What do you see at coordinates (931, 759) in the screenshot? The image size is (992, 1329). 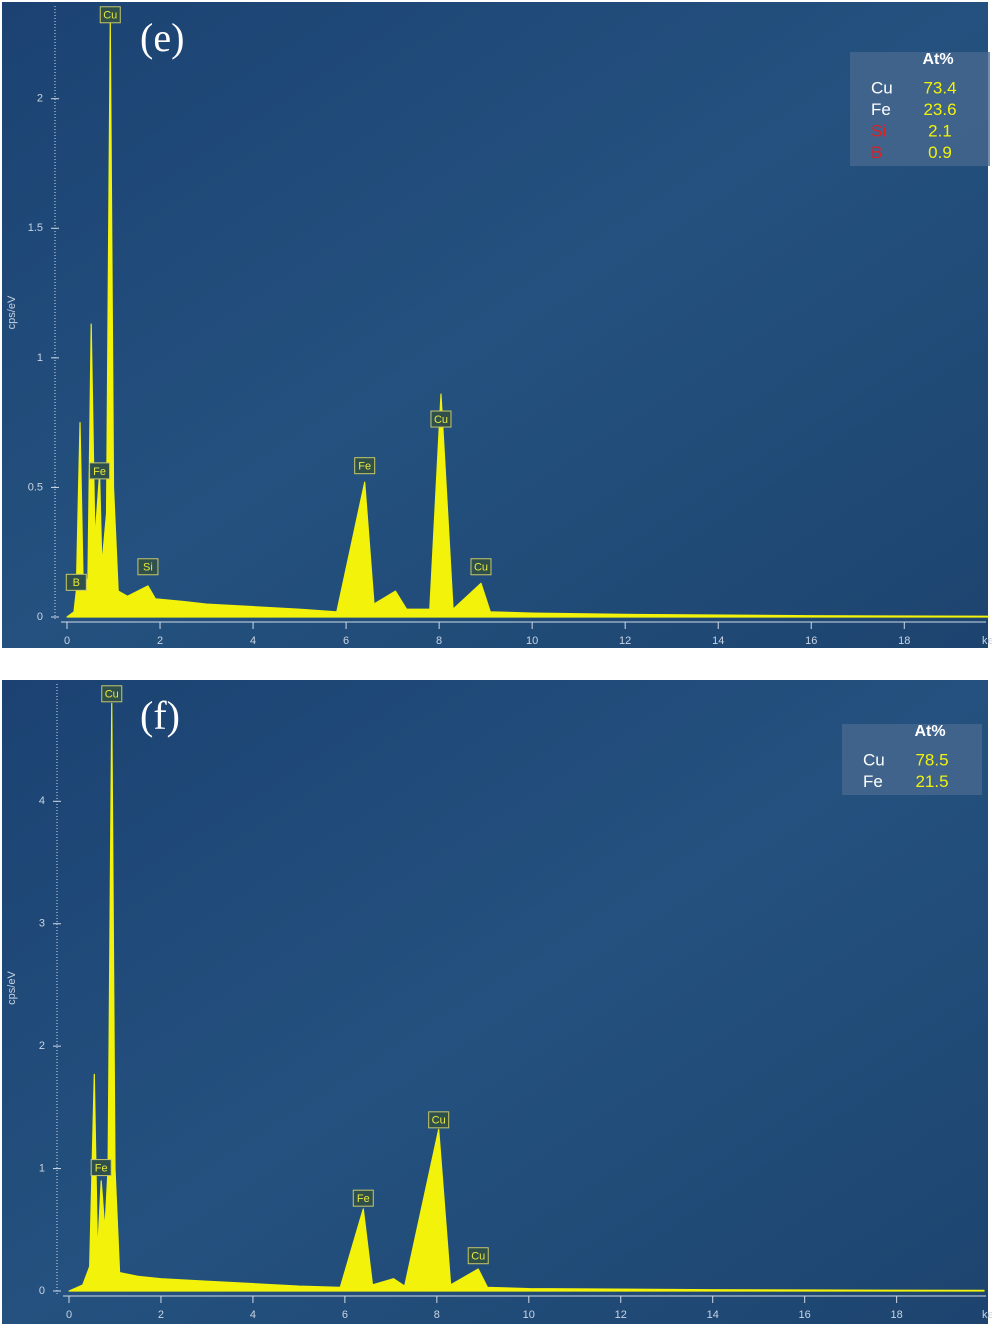 I see `element-at-percent: 78.5` at bounding box center [931, 759].